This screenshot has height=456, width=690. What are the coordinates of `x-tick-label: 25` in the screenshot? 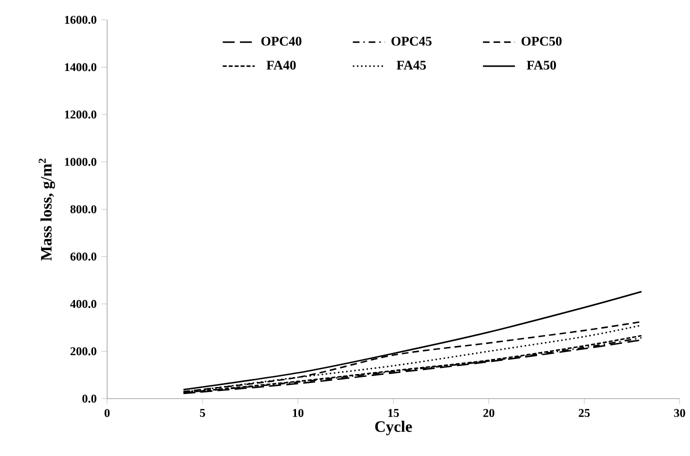 It's located at (584, 412).